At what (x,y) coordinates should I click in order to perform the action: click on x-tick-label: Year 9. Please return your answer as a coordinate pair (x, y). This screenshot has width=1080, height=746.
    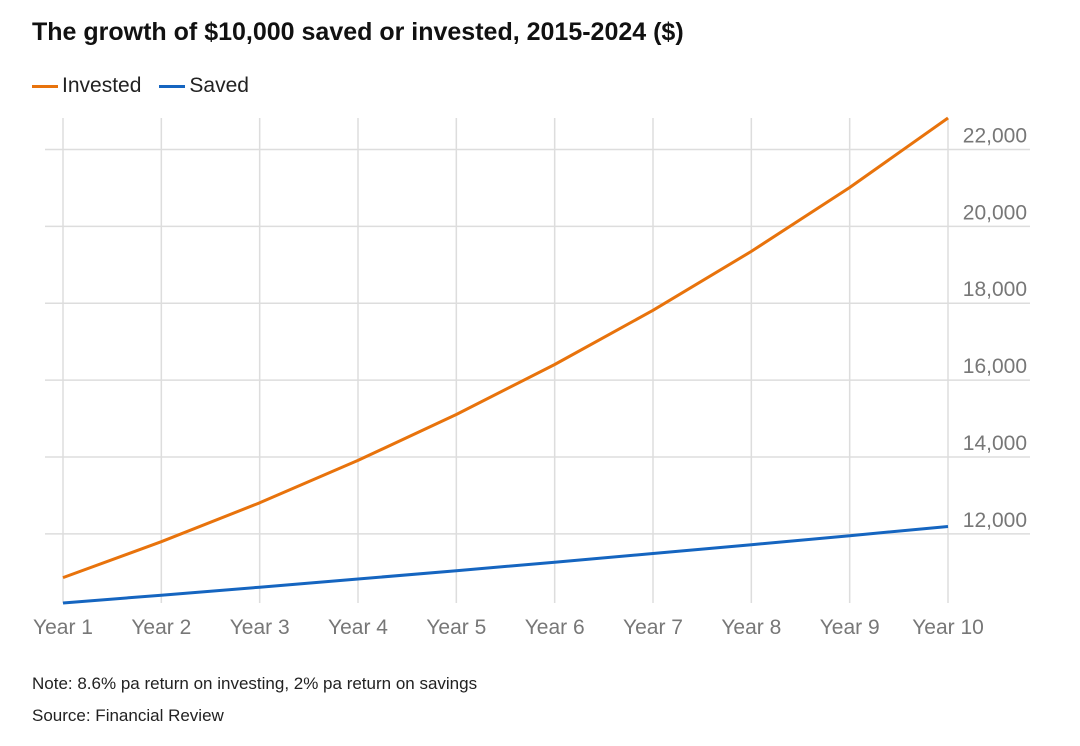
    Looking at the image, I should click on (850, 627).